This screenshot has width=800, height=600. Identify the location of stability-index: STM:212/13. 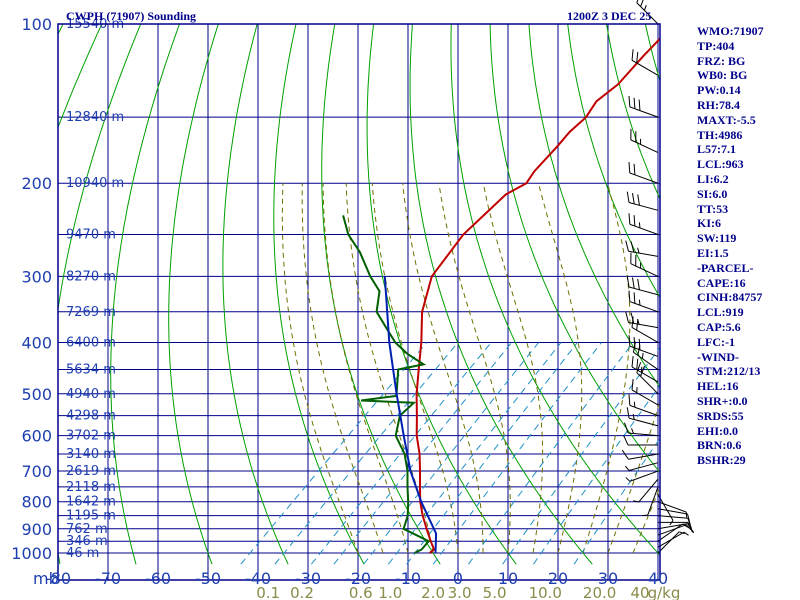
(729, 371).